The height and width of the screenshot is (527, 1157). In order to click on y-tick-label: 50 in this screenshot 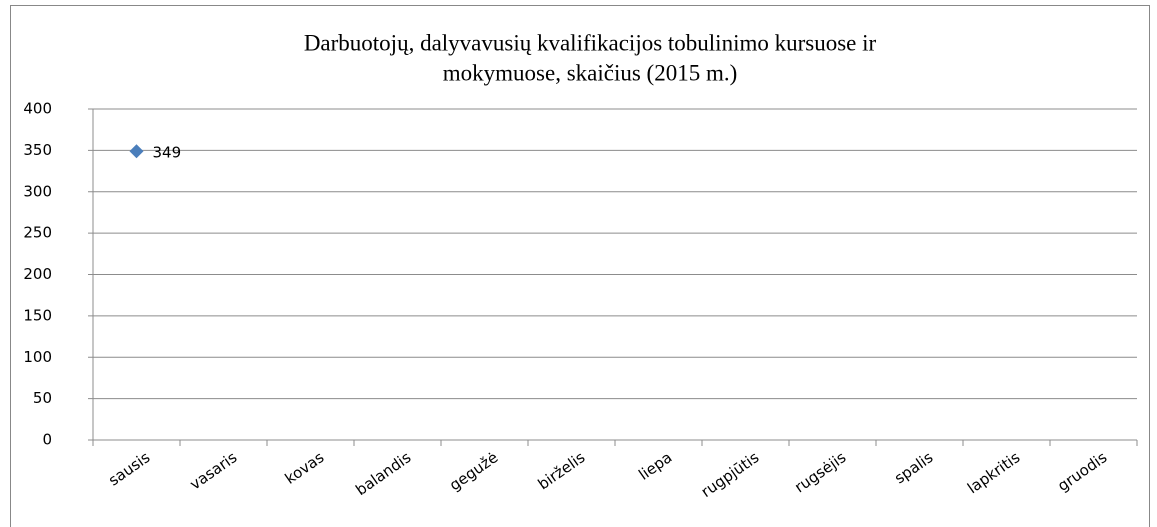, I will do `click(42, 398)`.